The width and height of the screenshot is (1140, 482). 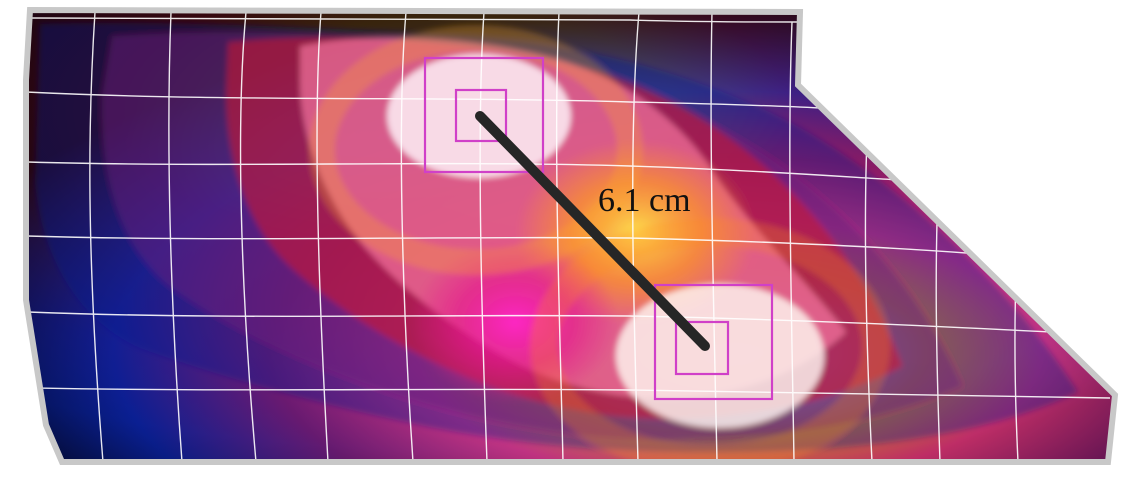 I want to click on lower-roi-outer-box, so click(x=713, y=342).